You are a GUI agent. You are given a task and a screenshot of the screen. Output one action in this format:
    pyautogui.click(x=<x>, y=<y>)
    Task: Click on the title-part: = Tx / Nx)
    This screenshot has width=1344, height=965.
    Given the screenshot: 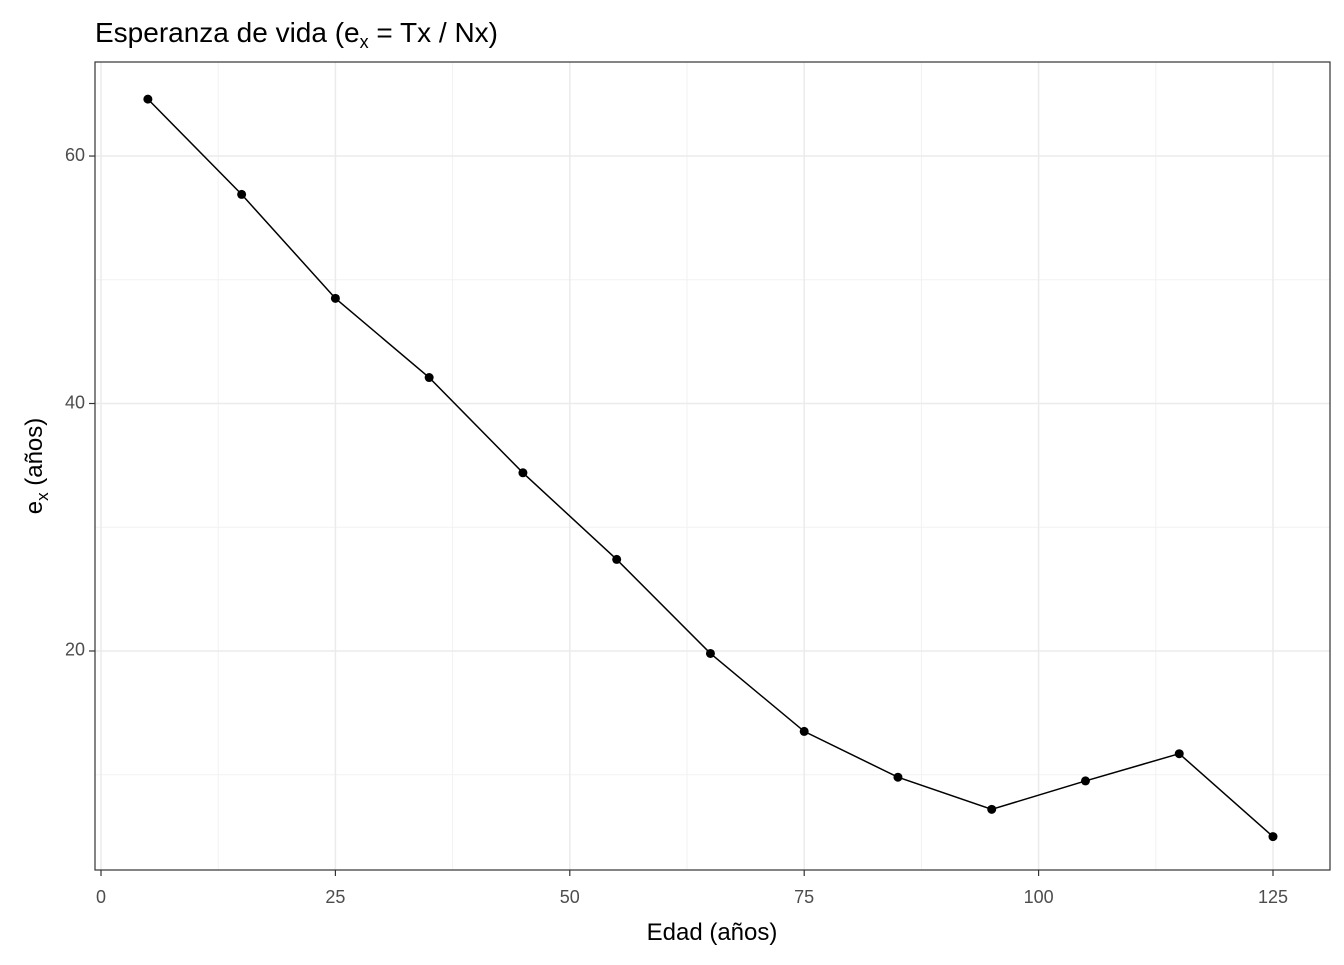 What is the action you would take?
    pyautogui.click(x=433, y=32)
    